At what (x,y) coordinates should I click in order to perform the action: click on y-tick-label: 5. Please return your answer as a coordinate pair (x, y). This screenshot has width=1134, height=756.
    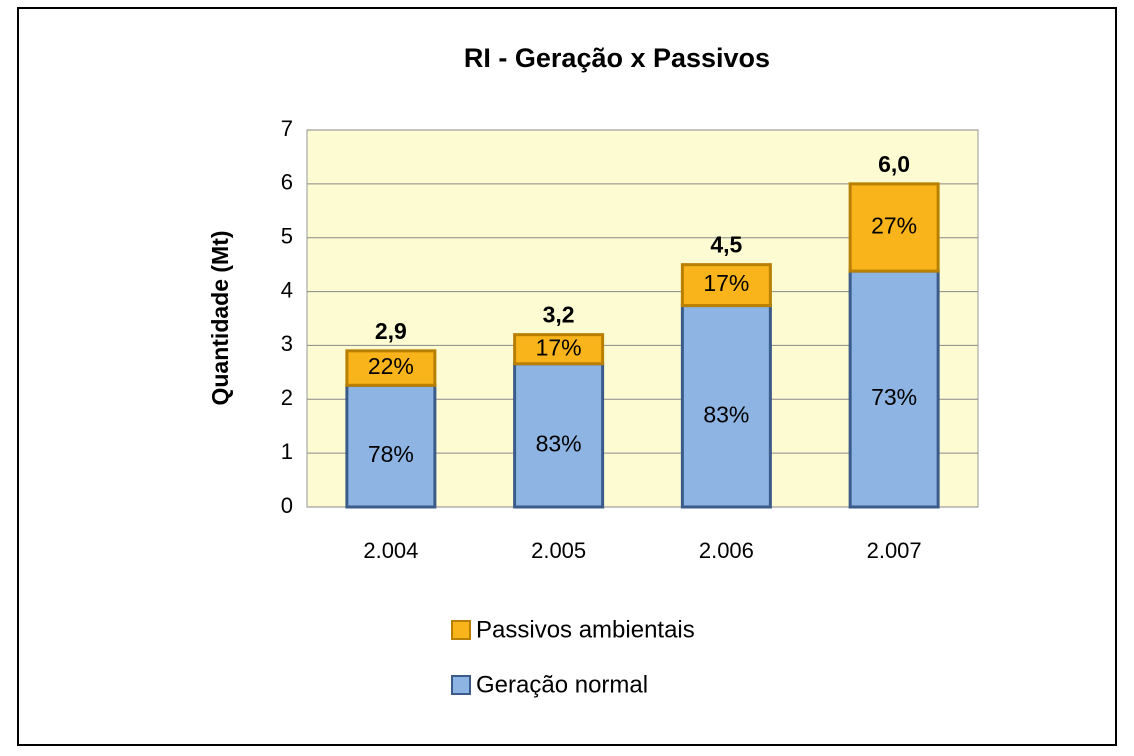
    Looking at the image, I should click on (287, 236).